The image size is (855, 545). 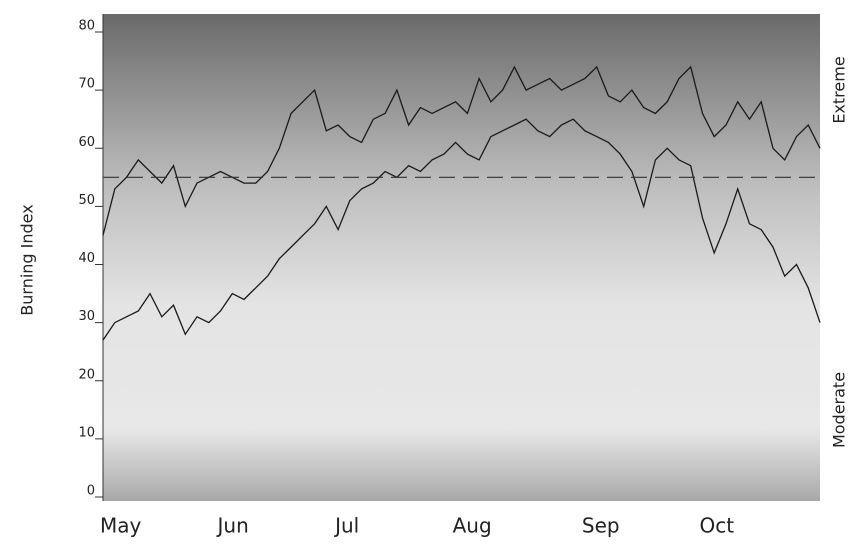 I want to click on y-tick-label: 60, so click(x=86, y=142).